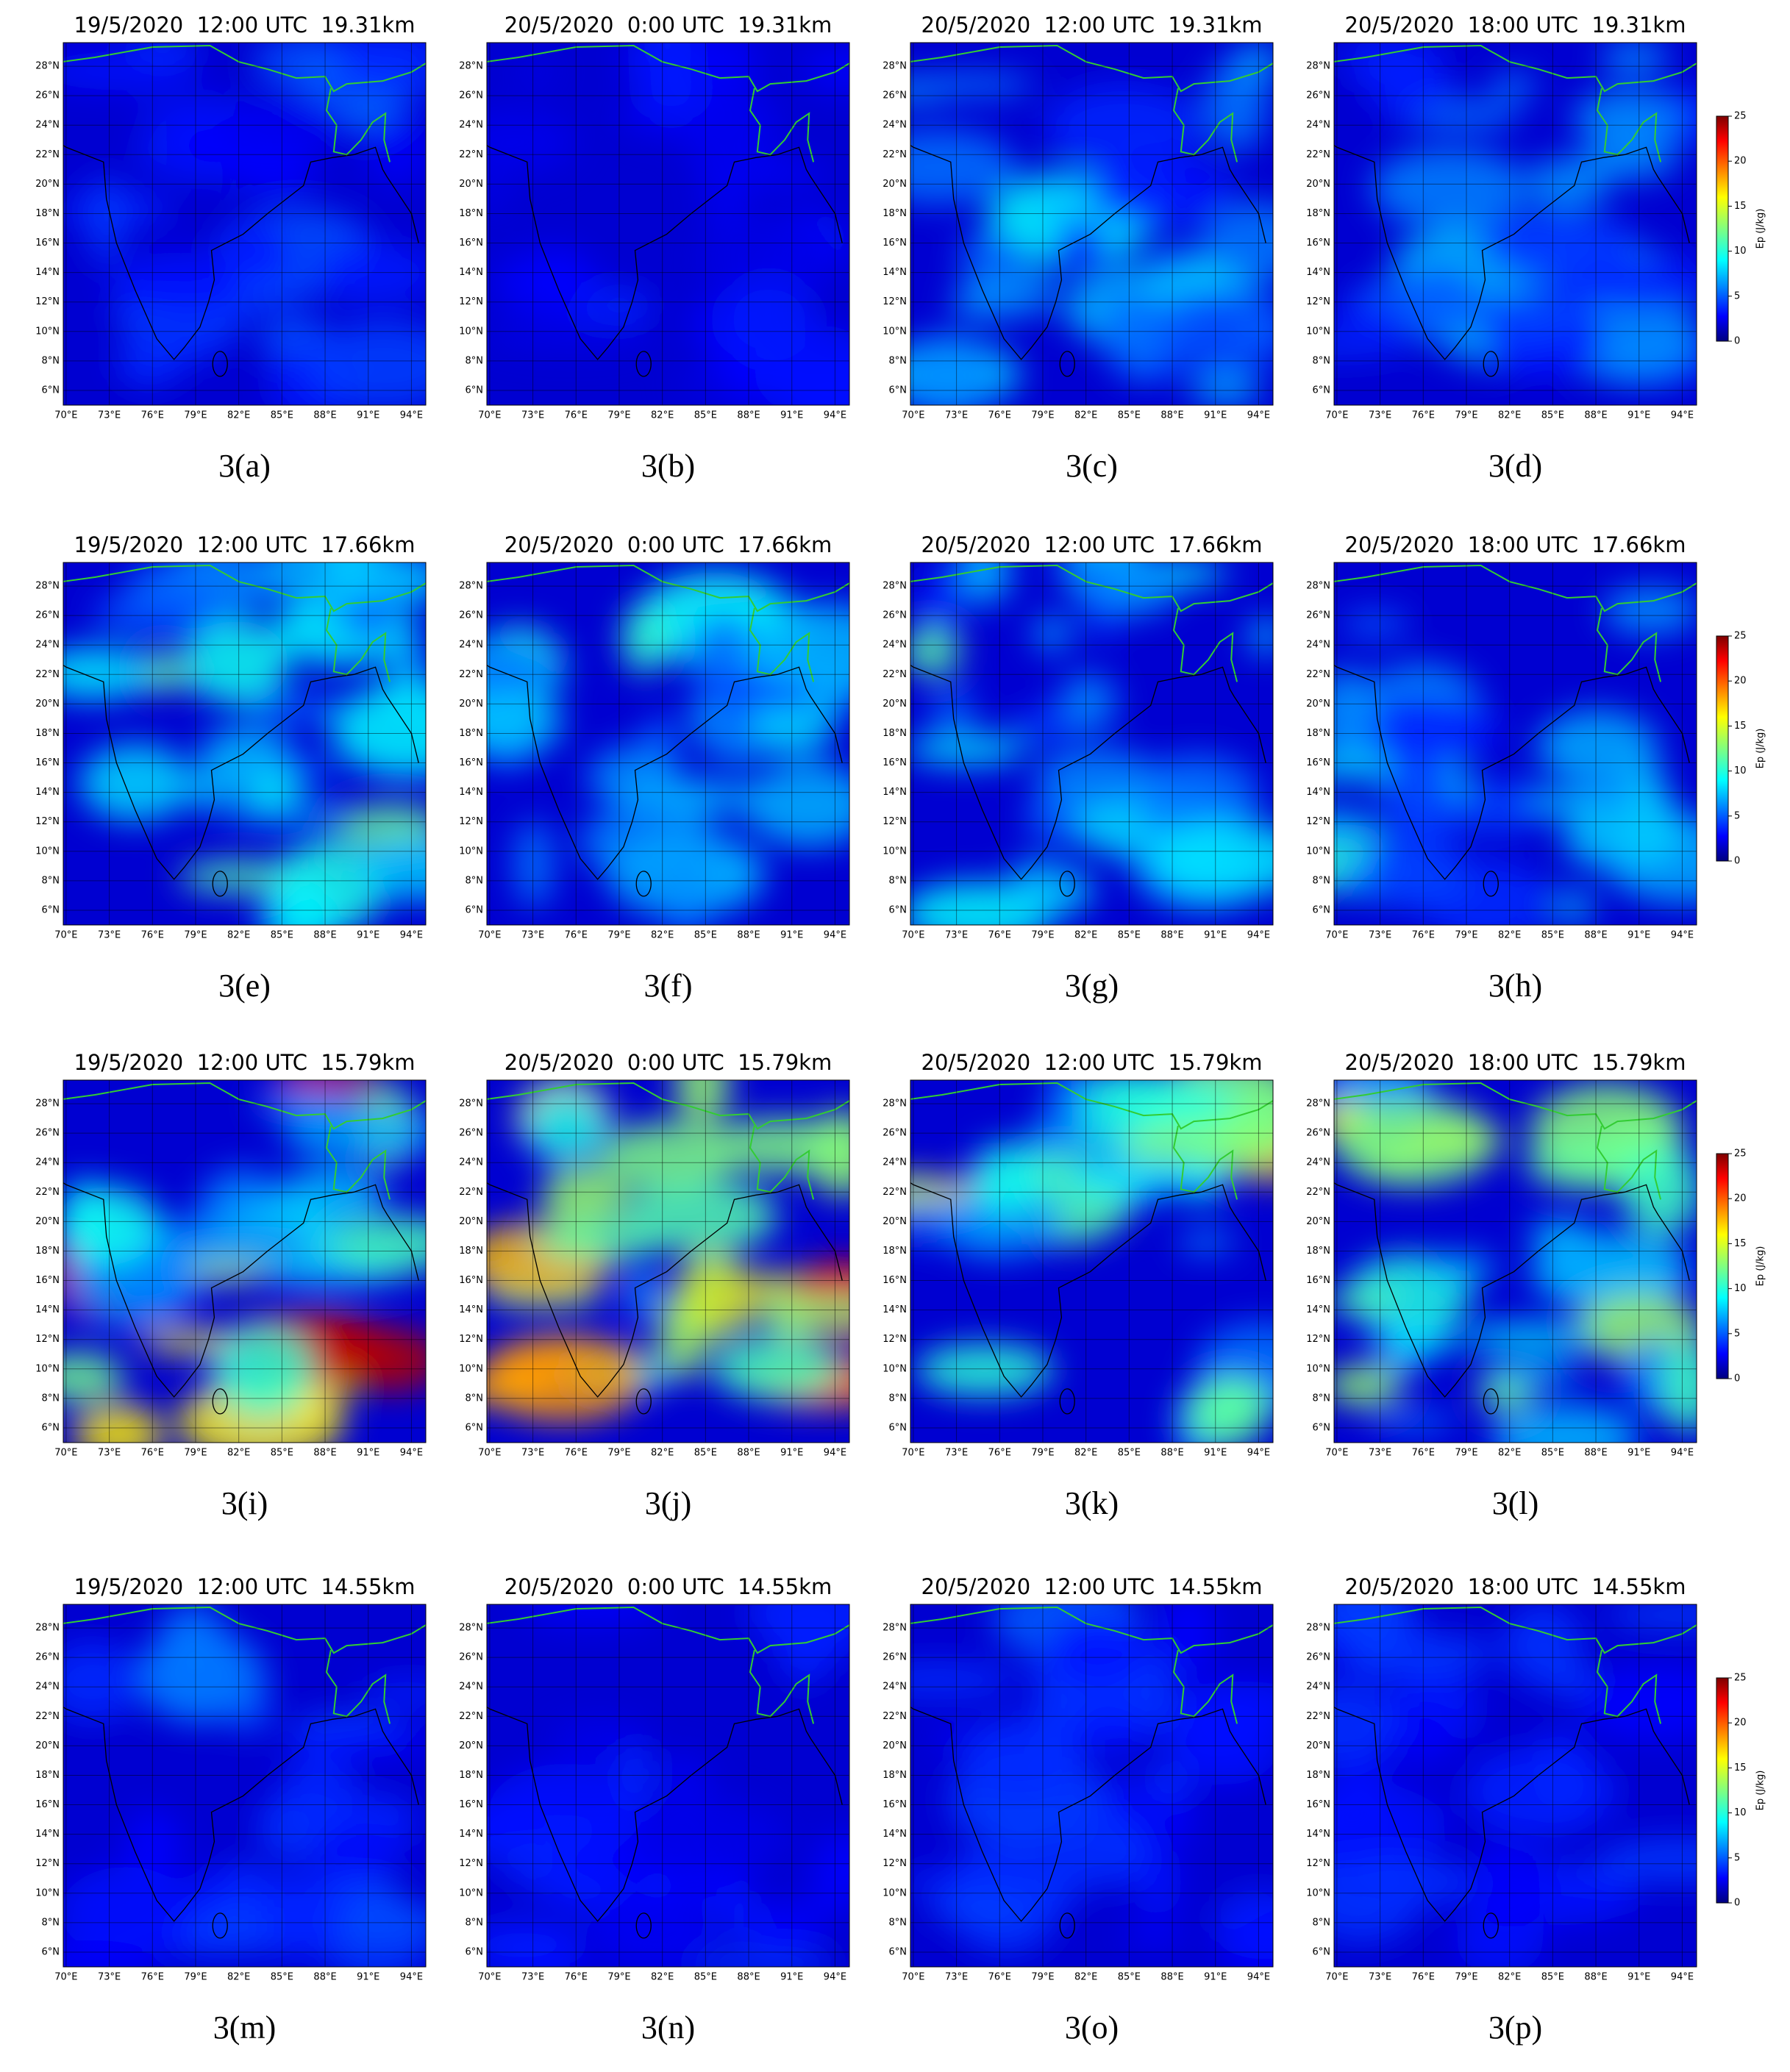  Describe the element at coordinates (245, 2028) in the screenshot. I see `panel-label: 3(m)` at that location.